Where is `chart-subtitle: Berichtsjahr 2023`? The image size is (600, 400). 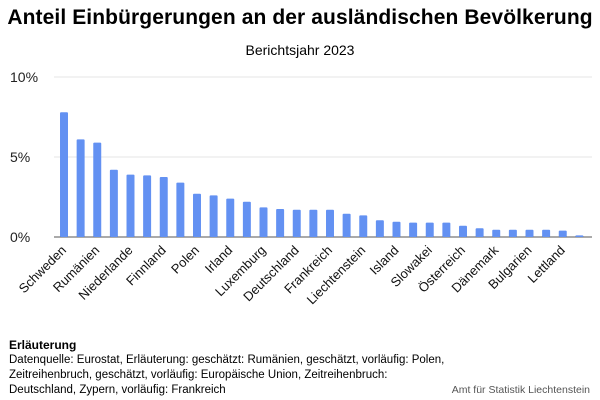
chart-subtitle: Berichtsjahr 2023 is located at coordinates (300, 50).